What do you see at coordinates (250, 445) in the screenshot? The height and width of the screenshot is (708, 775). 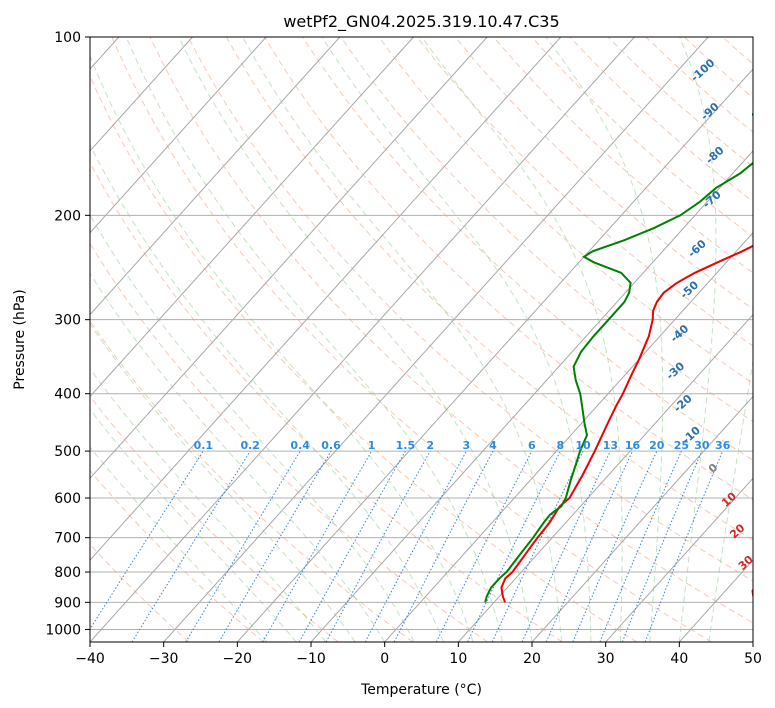 I see `mixing-ratio-label: 0.2` at bounding box center [250, 445].